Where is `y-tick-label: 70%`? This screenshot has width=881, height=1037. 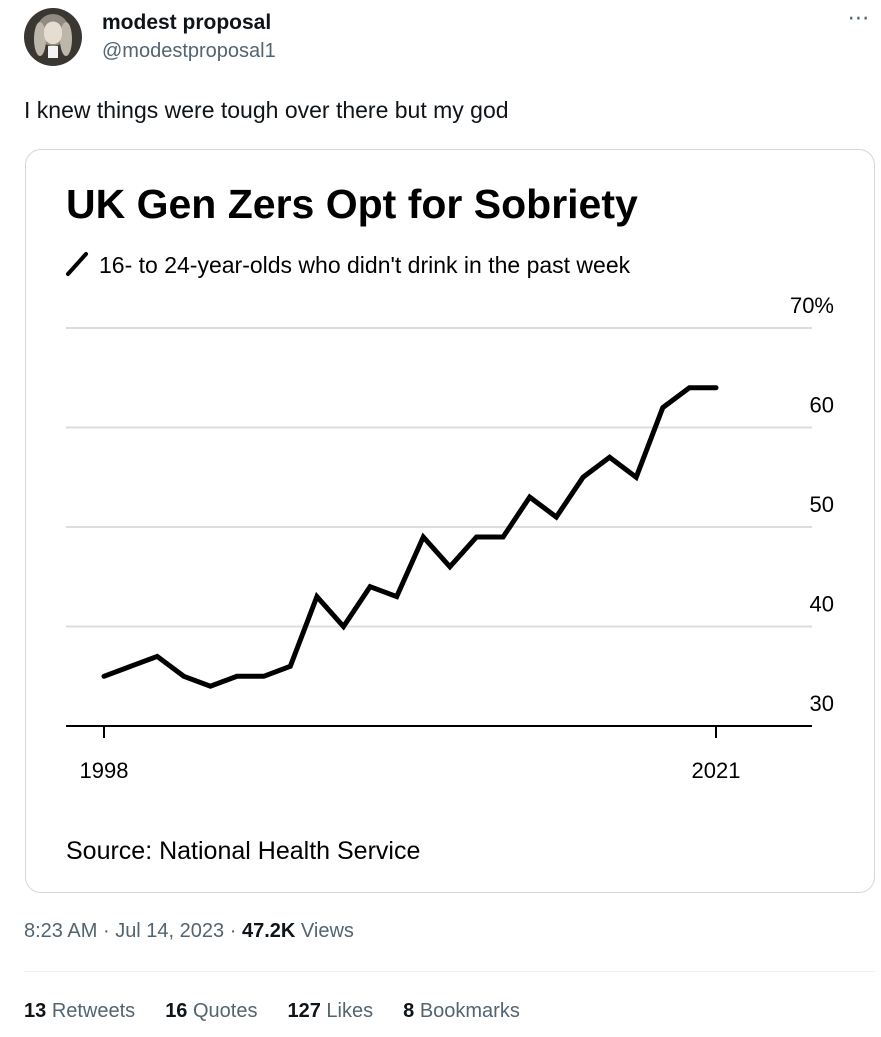
y-tick-label: 70% is located at coordinates (812, 305).